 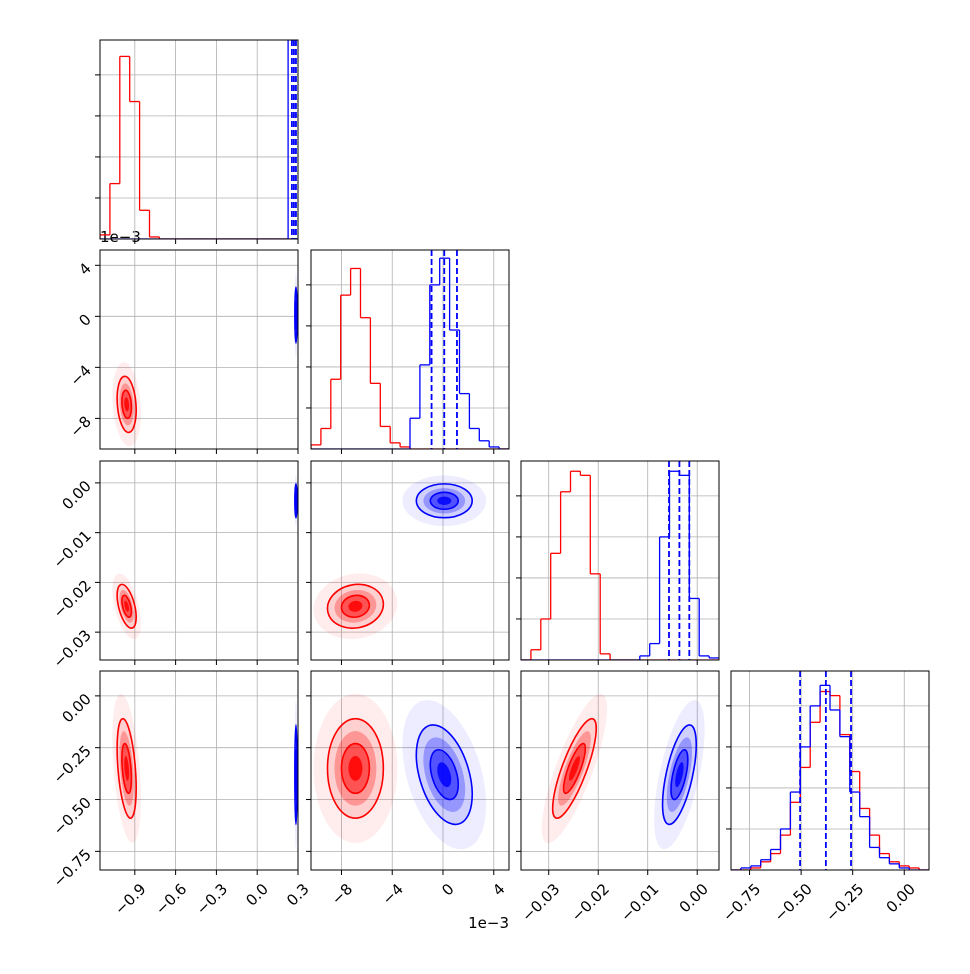 What do you see at coordinates (72, 816) in the screenshot?
I see `y-tick-label: −0.50` at bounding box center [72, 816].